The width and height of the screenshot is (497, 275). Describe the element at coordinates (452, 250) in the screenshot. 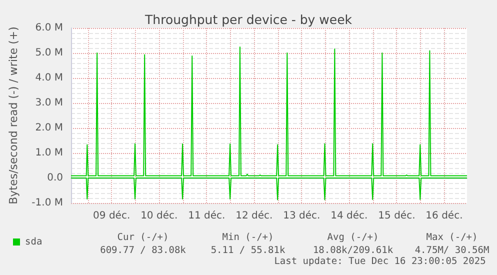

I see `text: 4.75M/ 30.56M` at that location.